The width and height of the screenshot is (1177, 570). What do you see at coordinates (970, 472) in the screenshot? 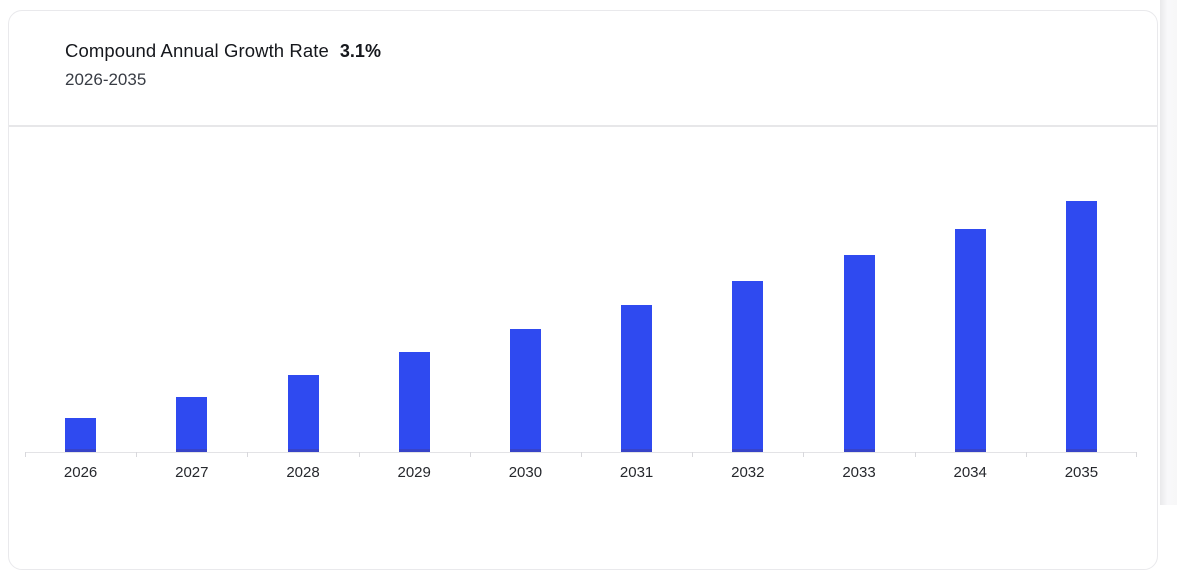
I see `x-label-2034: 2034` at bounding box center [970, 472].